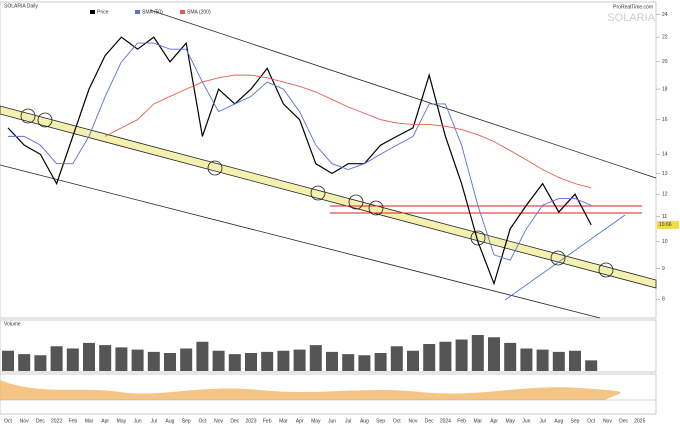 The image size is (680, 429). Describe the element at coordinates (665, 62) in the screenshot. I see `y-tick-label: 20` at that location.